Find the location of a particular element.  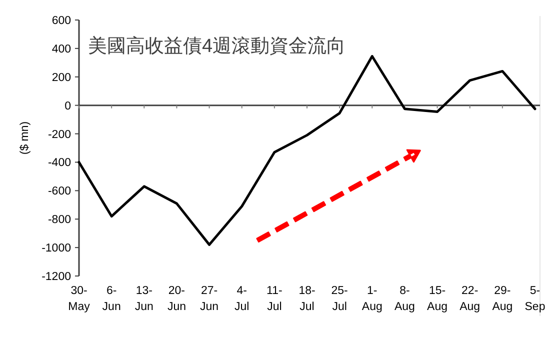

x-tick-label: 13-Jun is located at coordinates (144, 299).